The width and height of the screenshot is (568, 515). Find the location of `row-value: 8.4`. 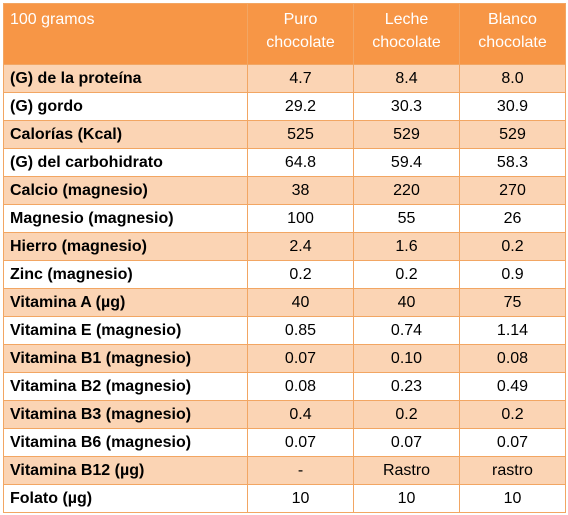

row-value: 8.4 is located at coordinates (406, 78).